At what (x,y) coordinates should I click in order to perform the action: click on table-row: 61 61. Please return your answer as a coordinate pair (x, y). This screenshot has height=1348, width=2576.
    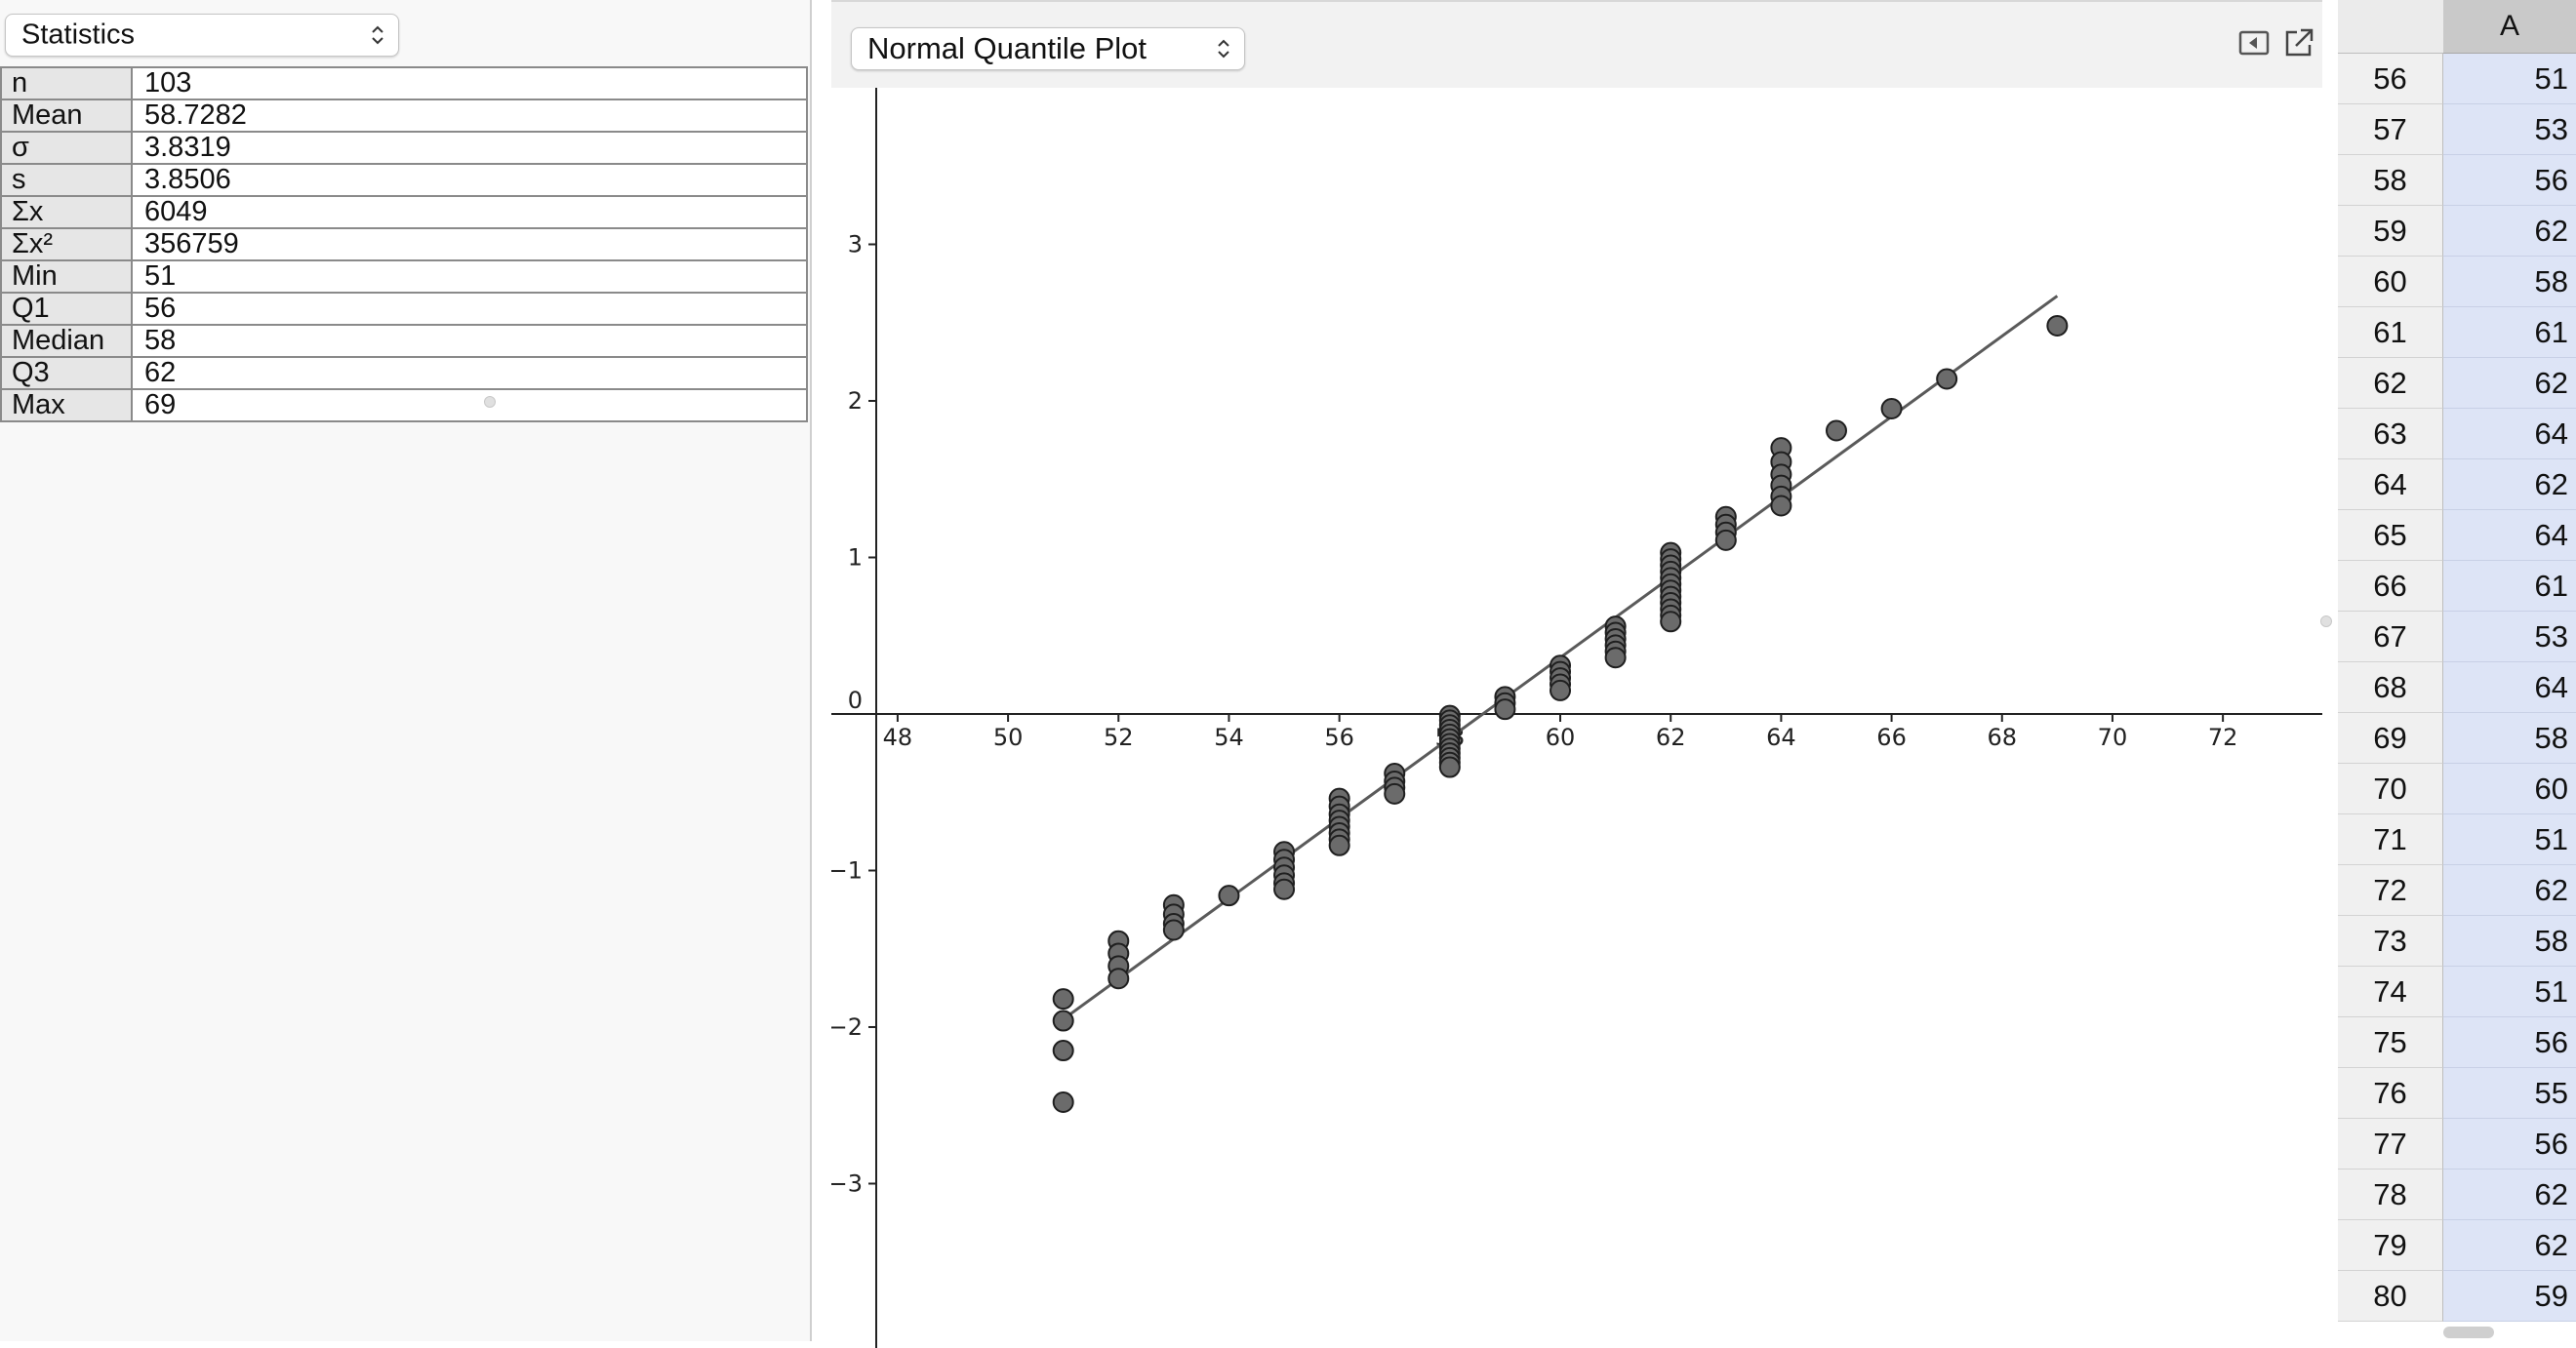
    Looking at the image, I should click on (2457, 333).